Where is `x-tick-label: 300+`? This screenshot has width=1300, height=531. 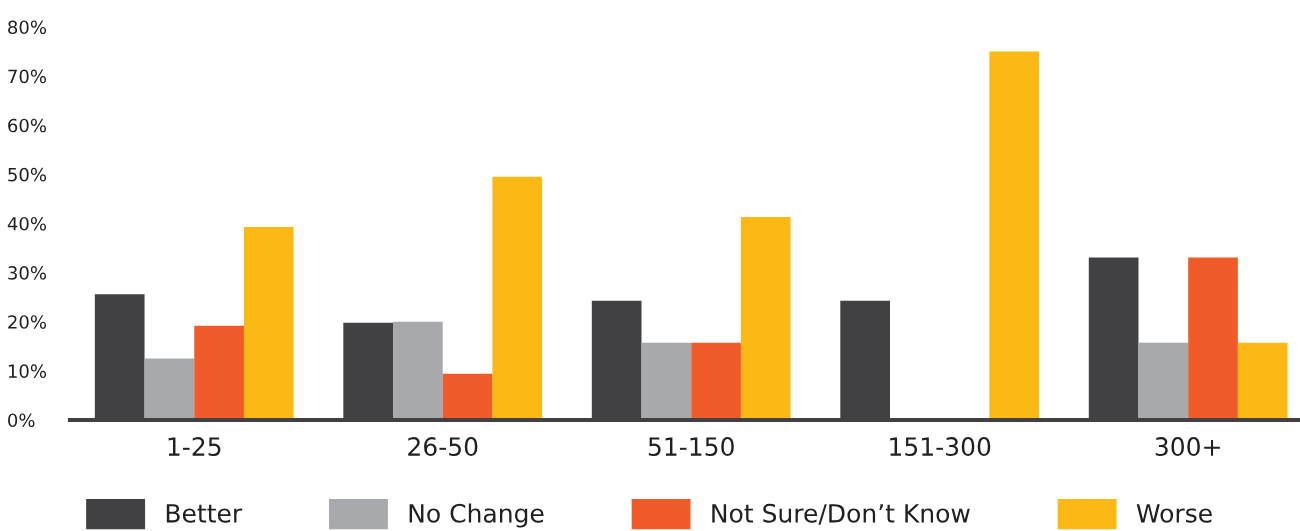
x-tick-label: 300+ is located at coordinates (1187, 447).